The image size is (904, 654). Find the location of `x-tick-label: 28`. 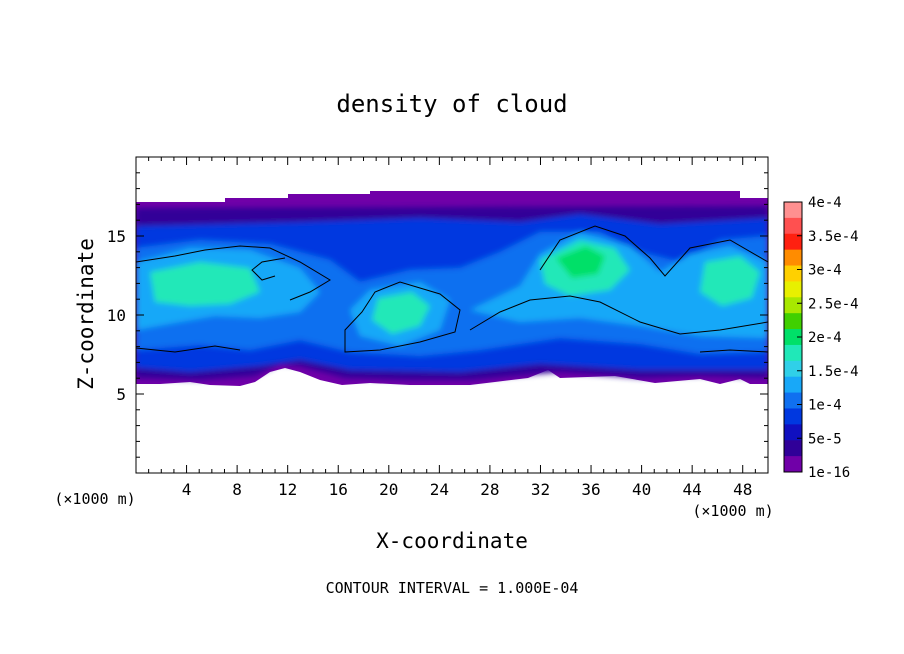

x-tick-label: 28 is located at coordinates (489, 489).